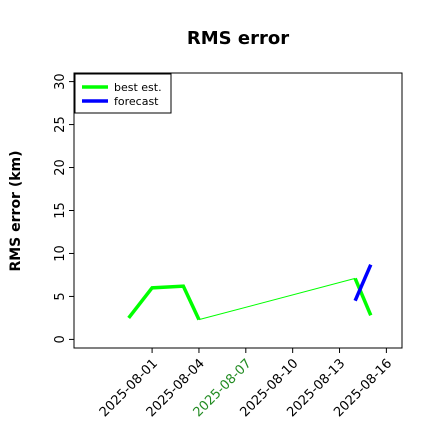 The height and width of the screenshot is (440, 440). Describe the element at coordinates (60, 296) in the screenshot. I see `y-tick-label: 5` at that location.